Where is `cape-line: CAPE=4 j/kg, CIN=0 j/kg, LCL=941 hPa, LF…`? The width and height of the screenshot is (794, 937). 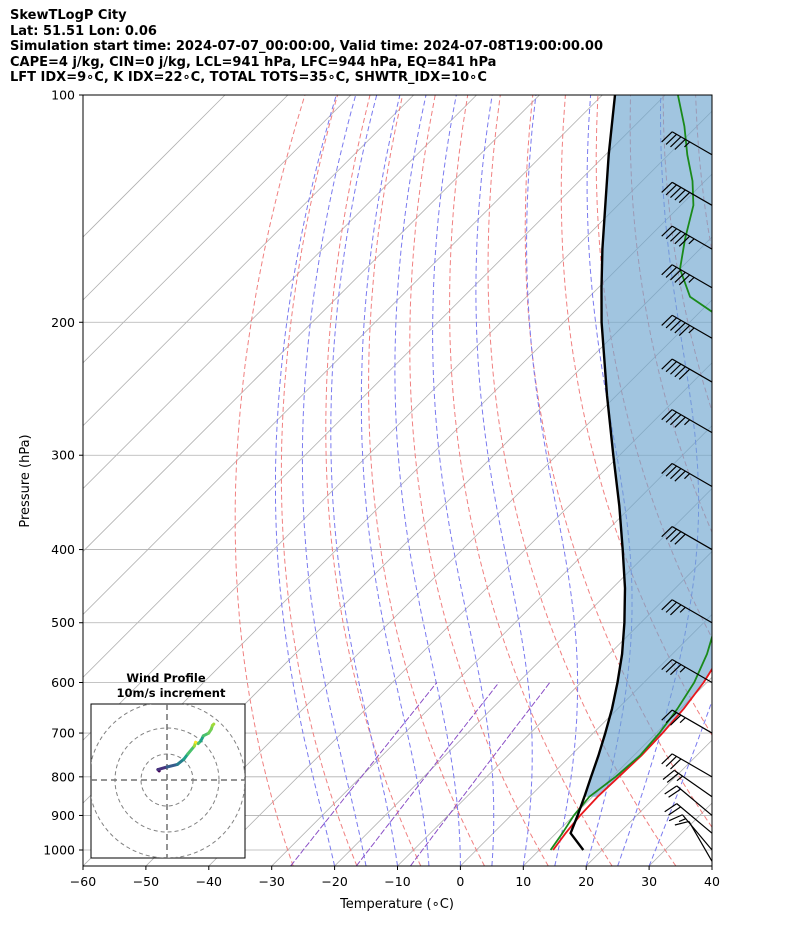 cape-line: CAPE=4 j/kg, CIN=0 j/kg, LCL=941 hPa, LF… is located at coordinates (253, 62).